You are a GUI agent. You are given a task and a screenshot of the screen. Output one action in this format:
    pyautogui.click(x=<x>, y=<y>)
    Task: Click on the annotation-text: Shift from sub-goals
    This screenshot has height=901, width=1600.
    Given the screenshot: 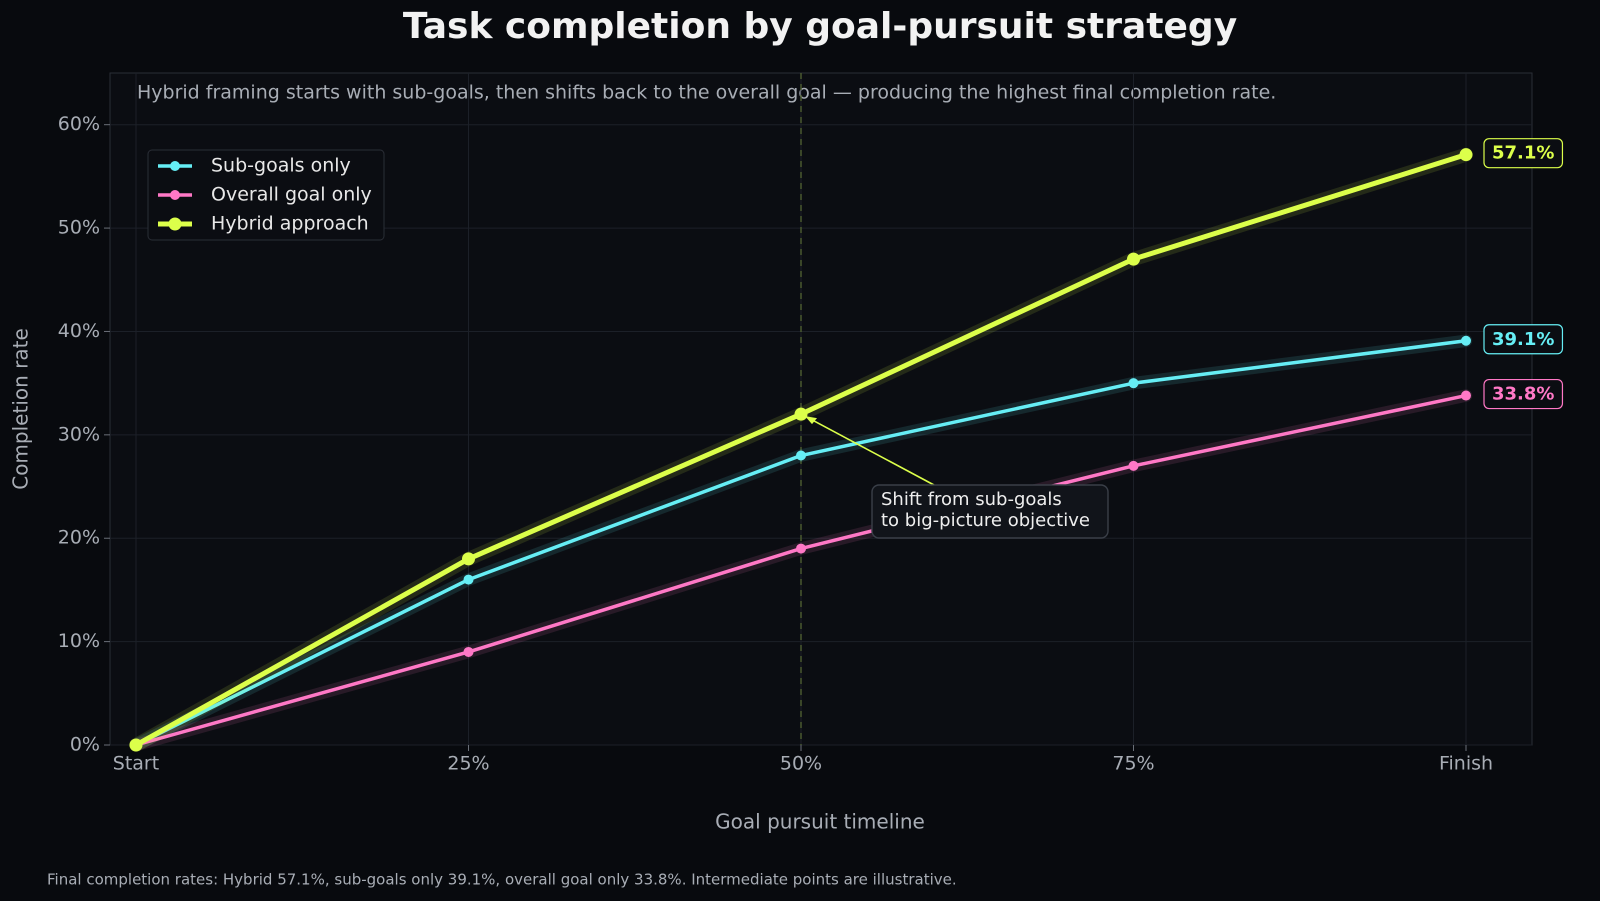 What is the action you would take?
    pyautogui.click(x=971, y=499)
    